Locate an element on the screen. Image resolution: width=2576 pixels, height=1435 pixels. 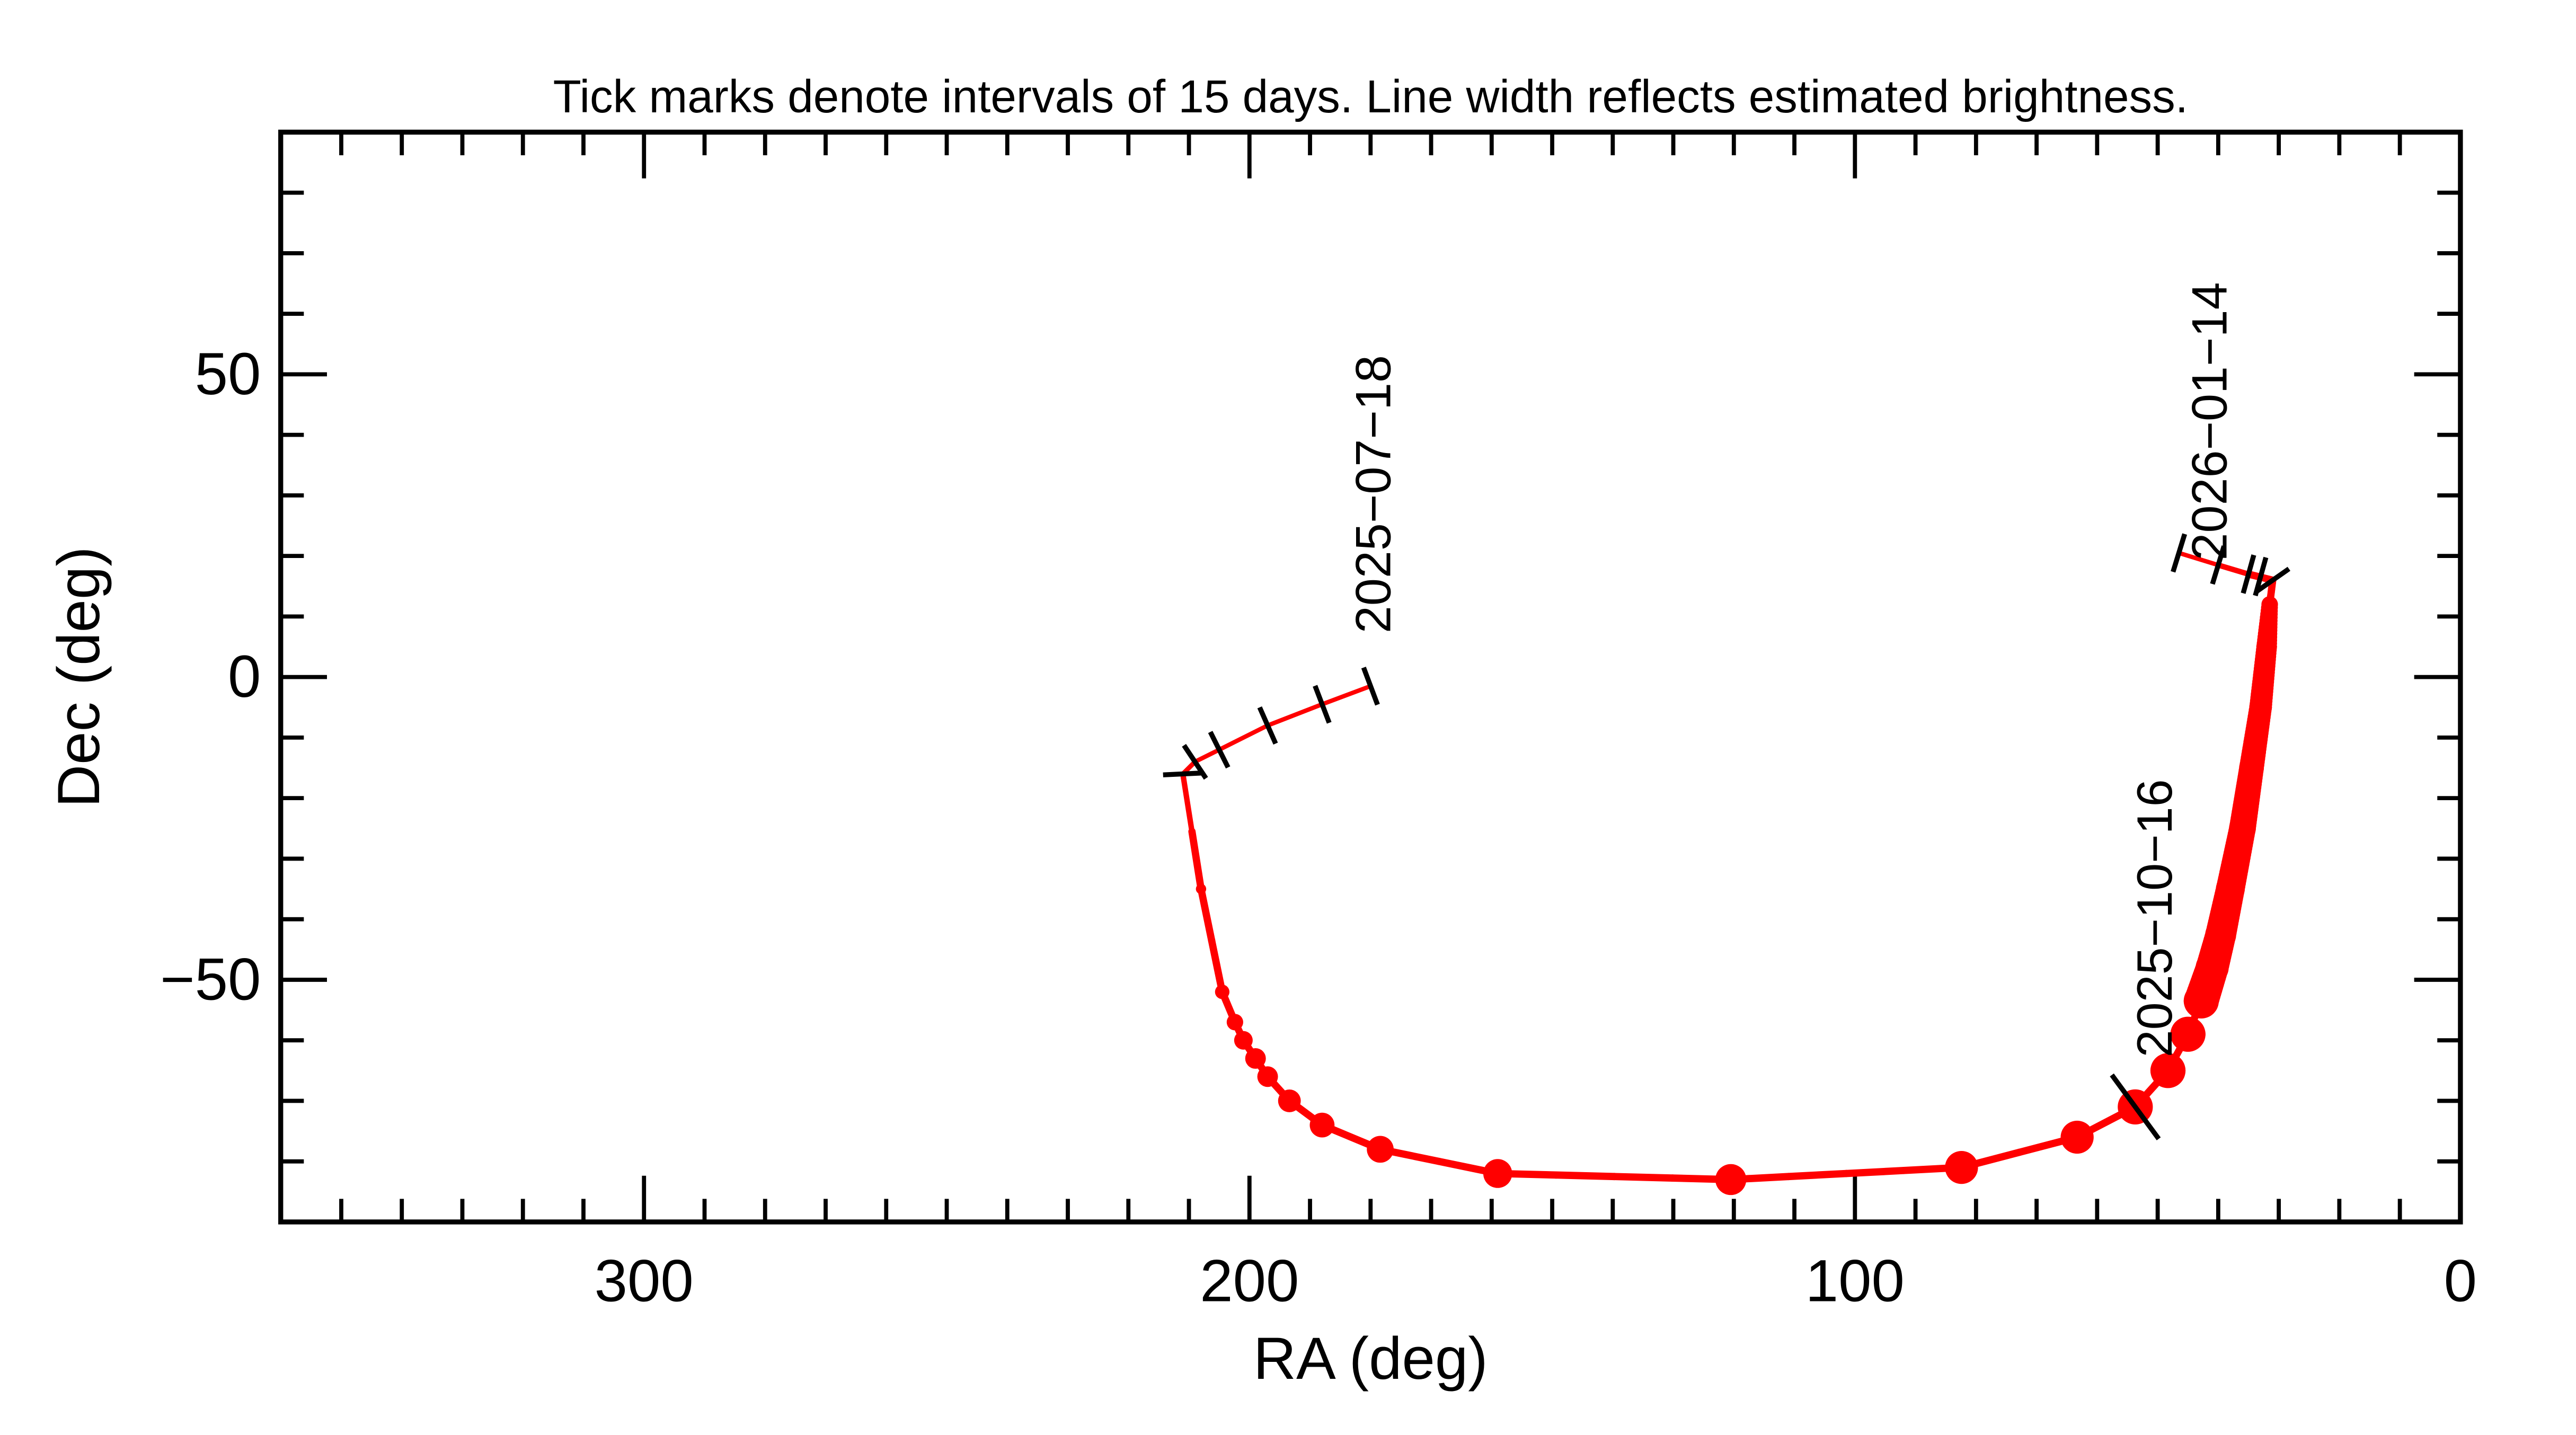
y-tick-label: −50 is located at coordinates (210, 979).